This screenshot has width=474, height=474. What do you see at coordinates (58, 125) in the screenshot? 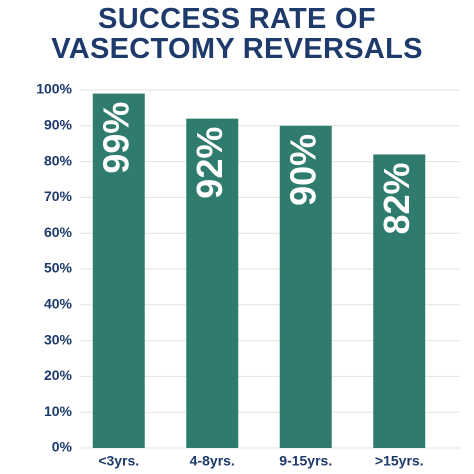
I see `y-tick-label: 90%` at bounding box center [58, 125].